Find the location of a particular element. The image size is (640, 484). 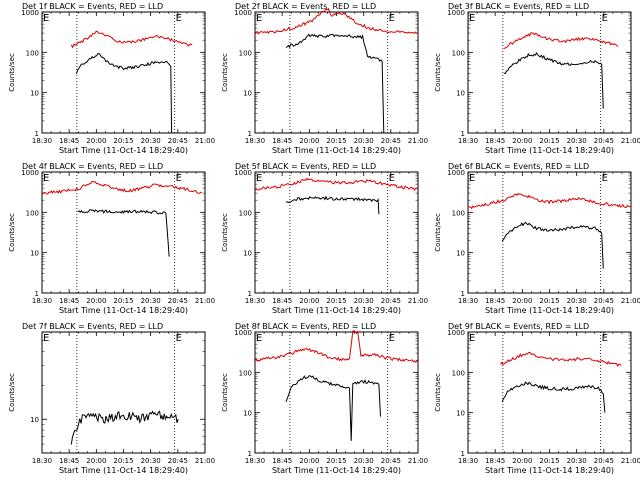

panel-title: Det 6f BLACK = Events, RED = LLD is located at coordinates (518, 166).